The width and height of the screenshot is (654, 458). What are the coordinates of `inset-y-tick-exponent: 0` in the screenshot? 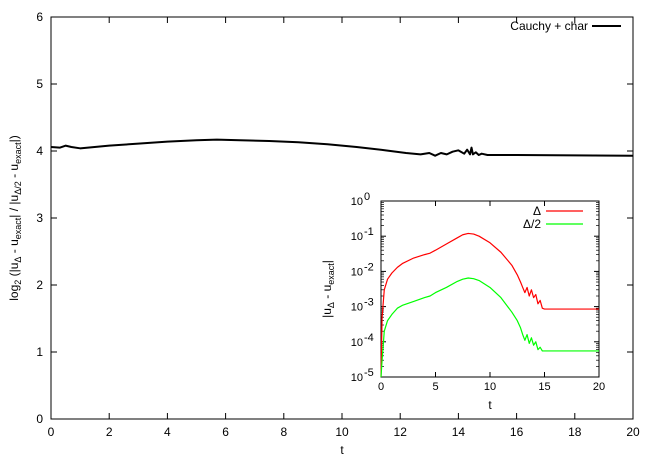 It's located at (367, 197).